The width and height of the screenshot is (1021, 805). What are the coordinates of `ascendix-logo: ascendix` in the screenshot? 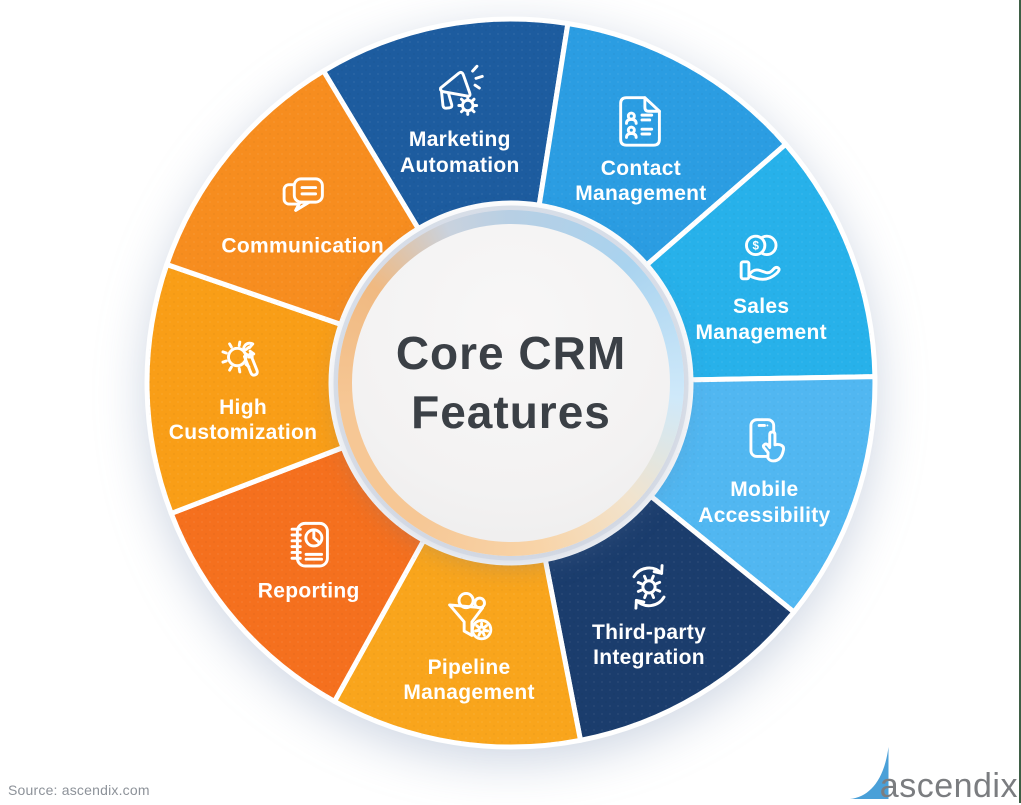 It's located at (933, 775).